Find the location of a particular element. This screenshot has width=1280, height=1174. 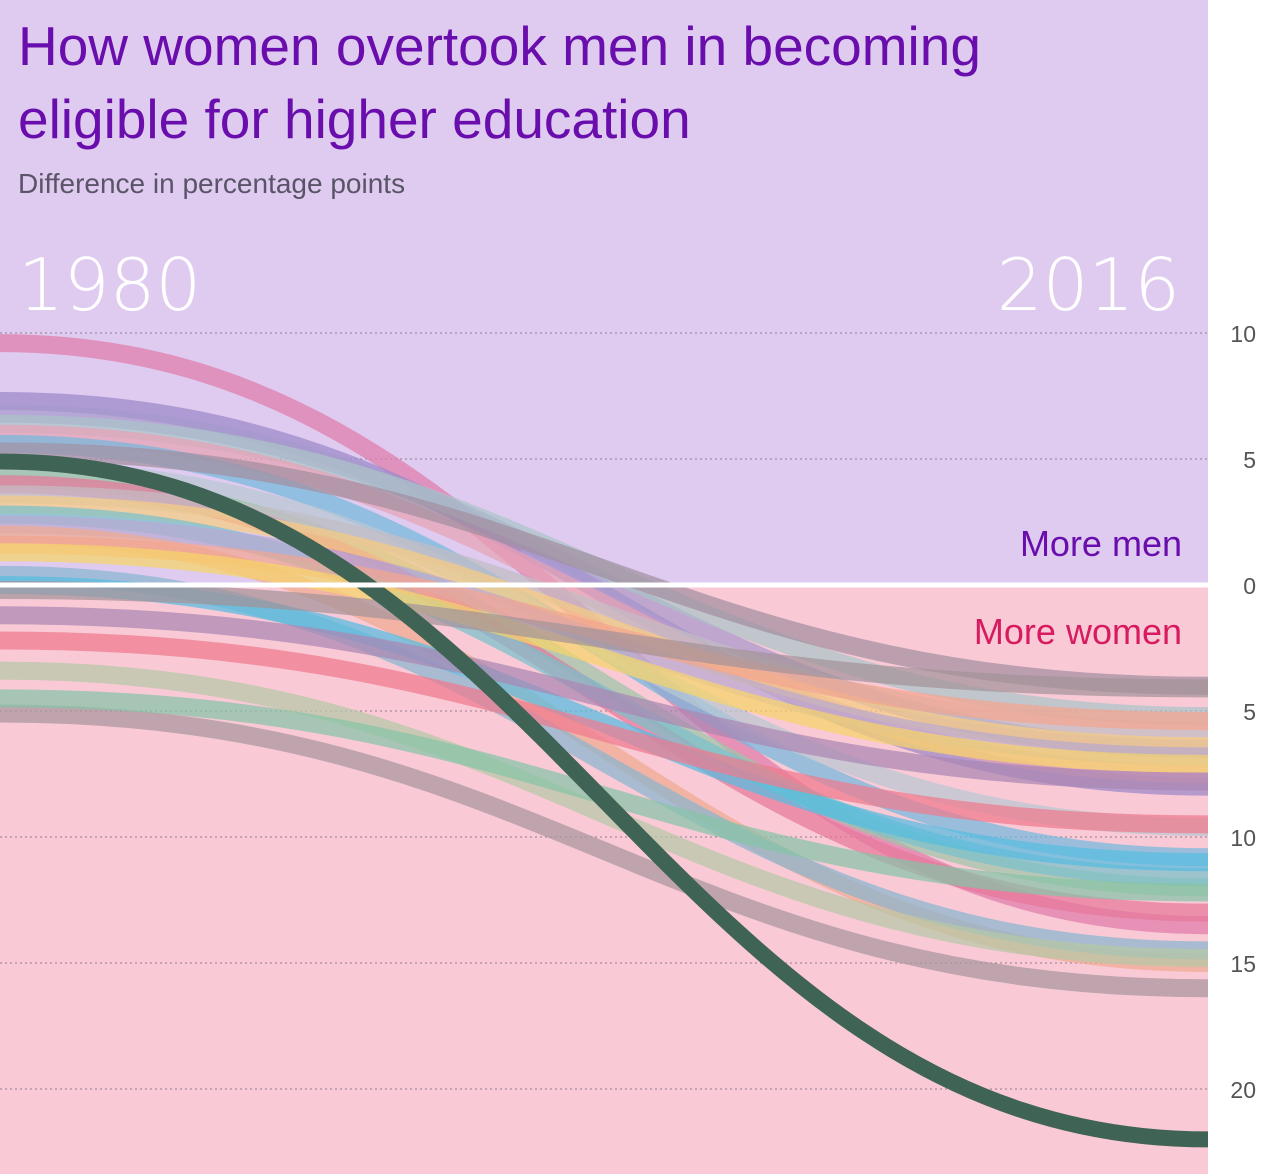

chart-title-line-2: eligible for higher education is located at coordinates (354, 119).